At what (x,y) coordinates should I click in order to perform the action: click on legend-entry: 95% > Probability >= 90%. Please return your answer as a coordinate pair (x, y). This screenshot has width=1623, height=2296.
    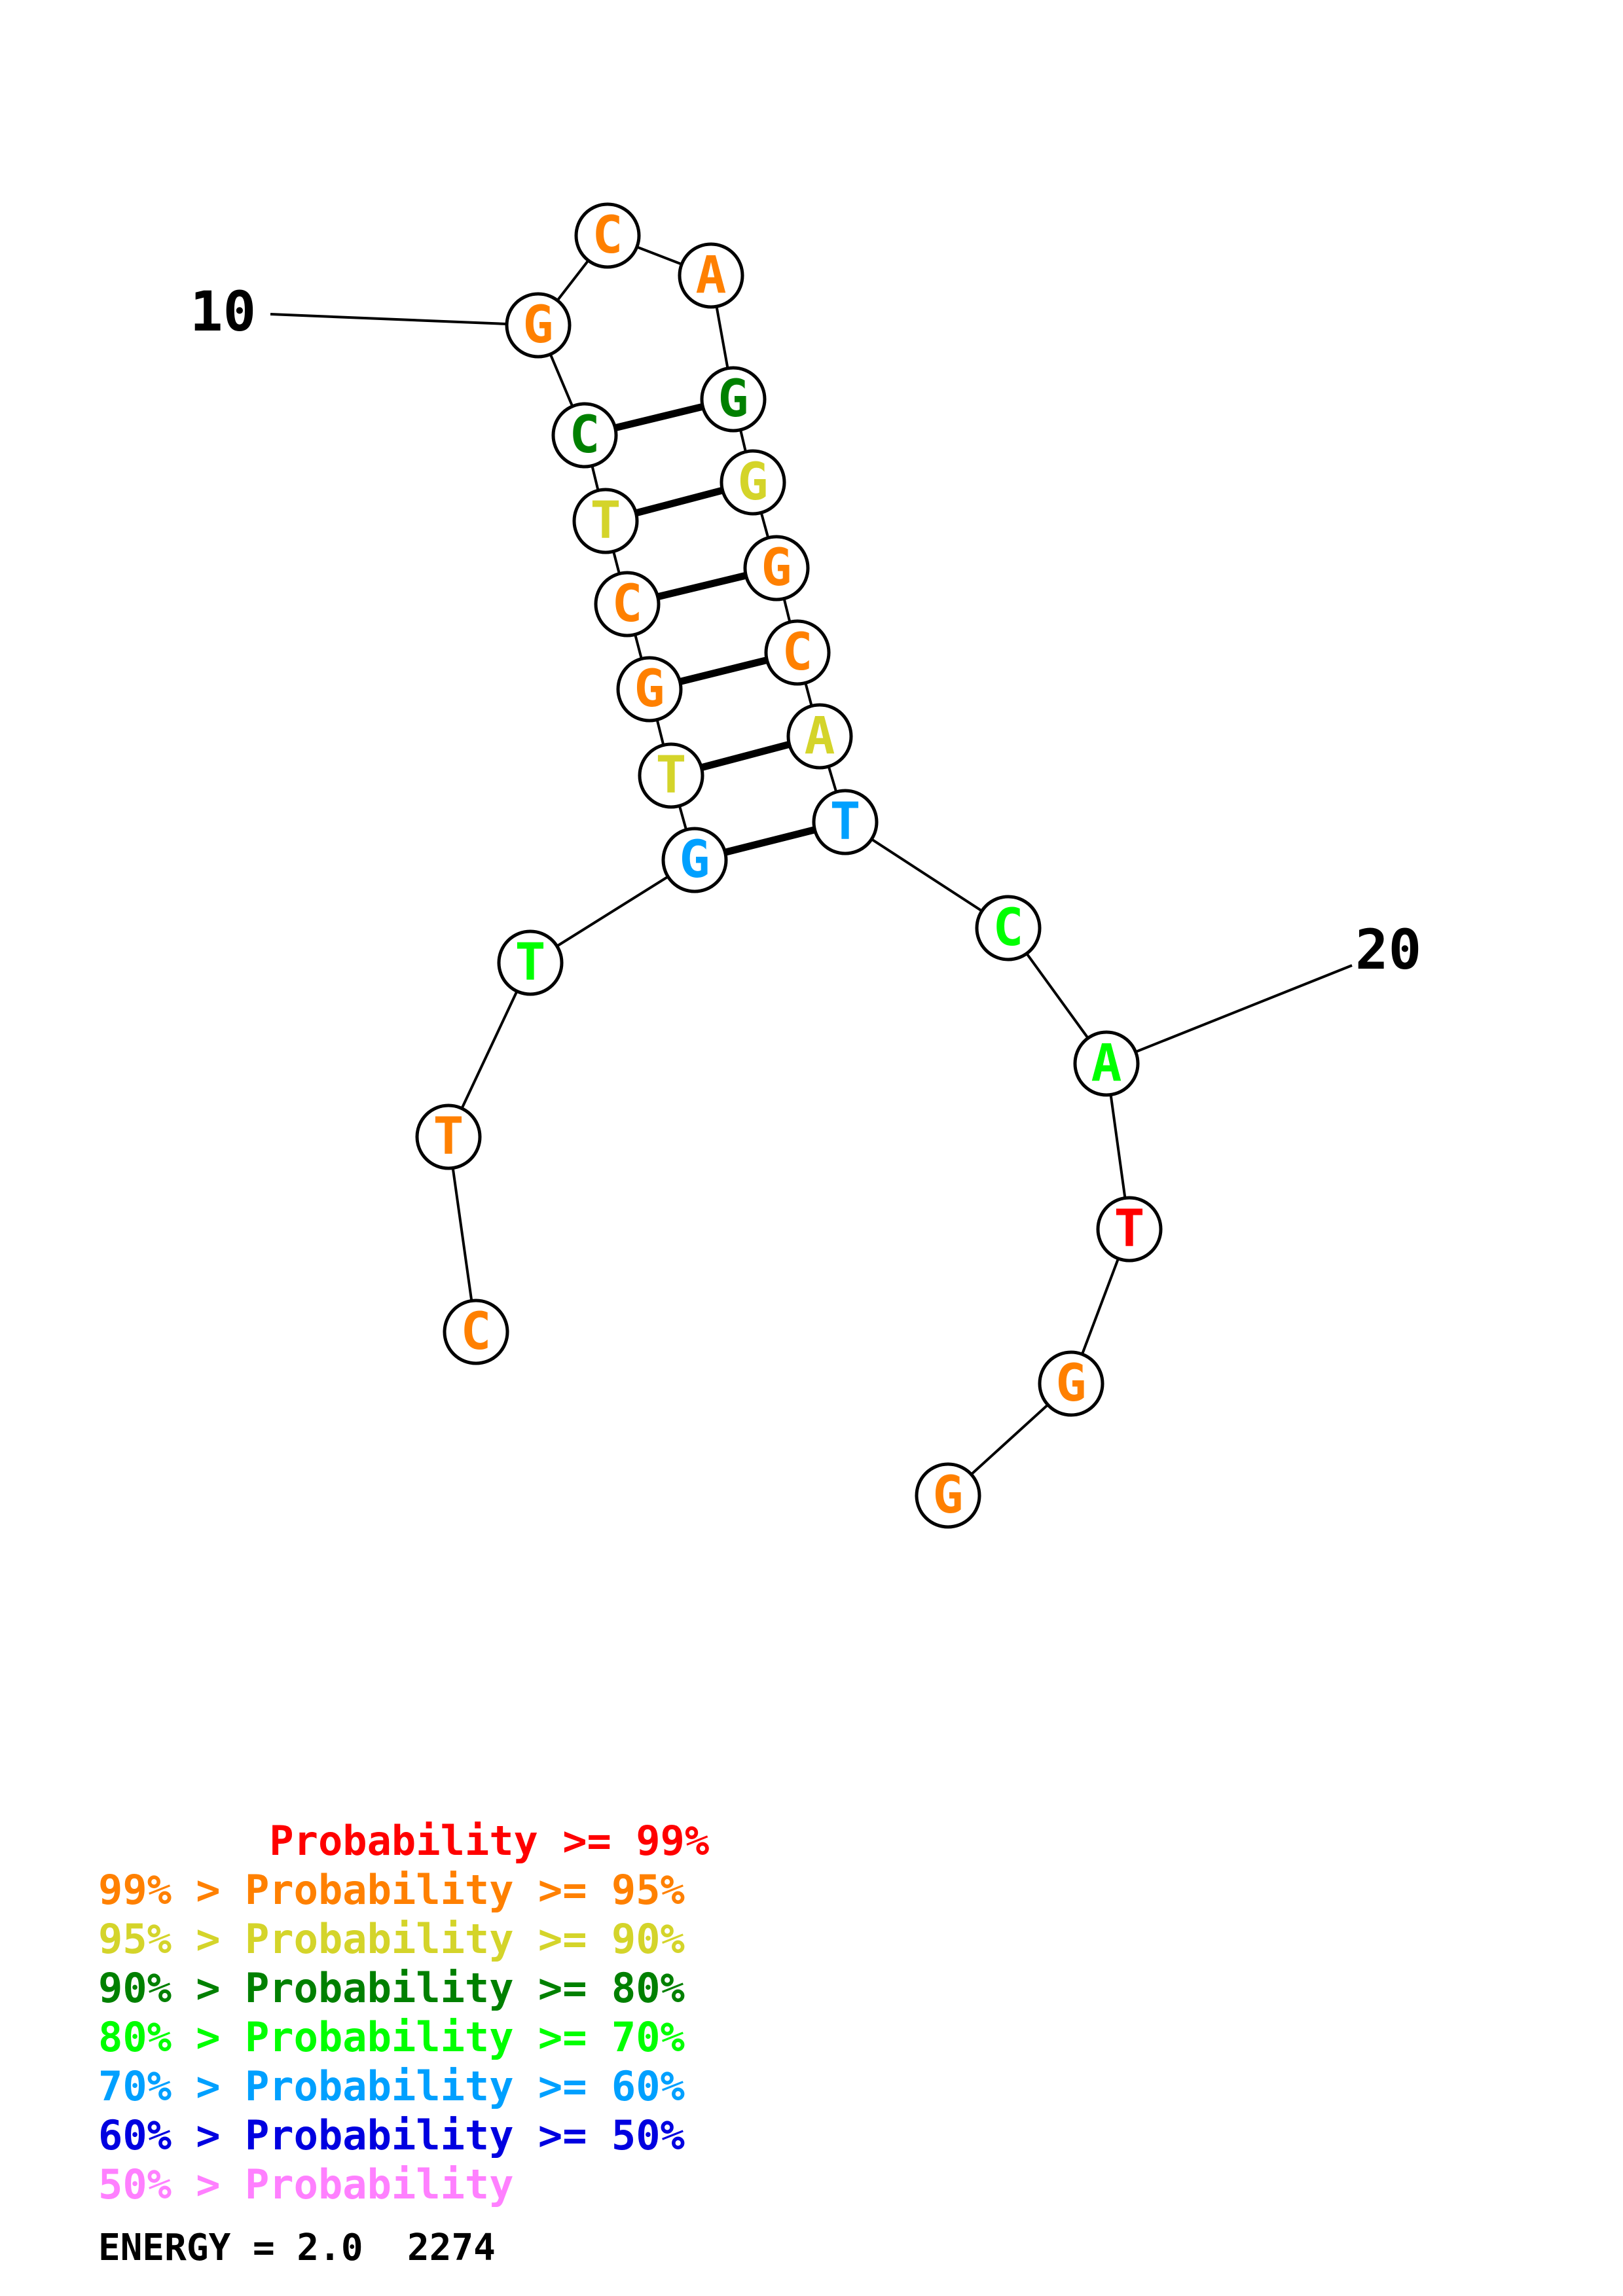
    Looking at the image, I should click on (391, 1939).